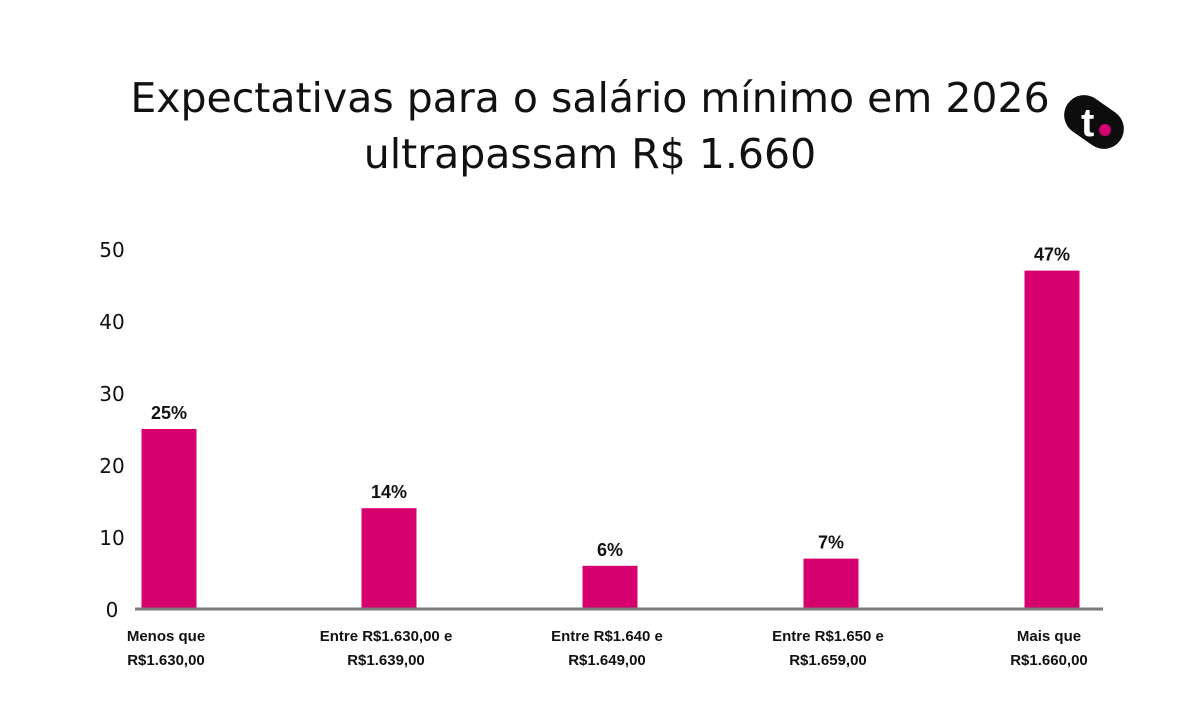 This screenshot has width=1200, height=720. Describe the element at coordinates (1049, 636) in the screenshot. I see `x-tick-label: Mais que` at that location.